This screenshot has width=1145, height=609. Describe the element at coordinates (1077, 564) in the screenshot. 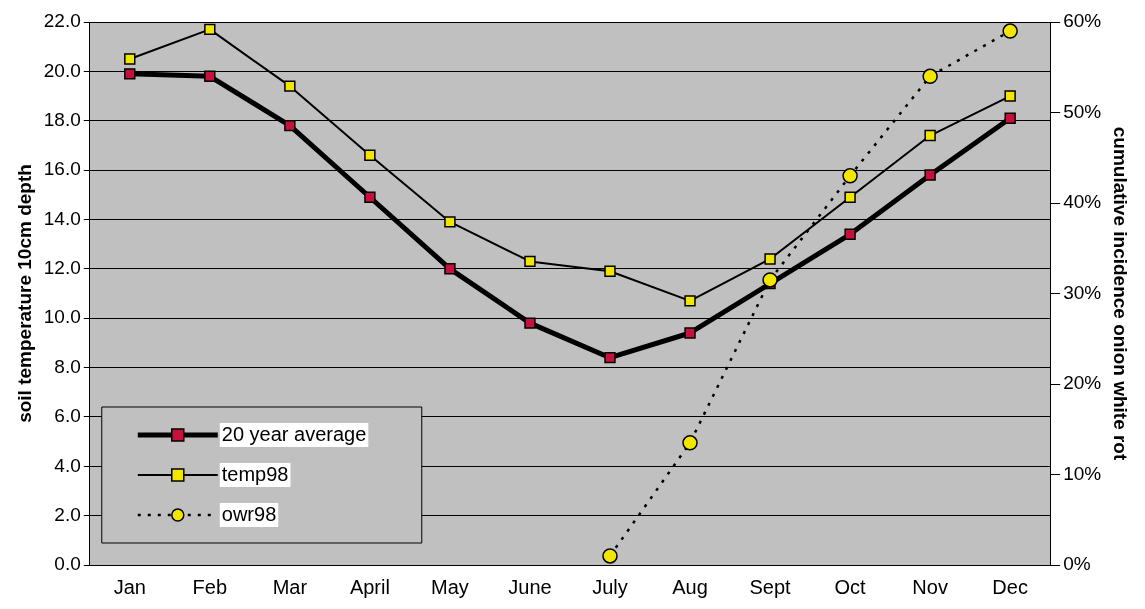

I see `y2-tick-label: 0%` at that location.